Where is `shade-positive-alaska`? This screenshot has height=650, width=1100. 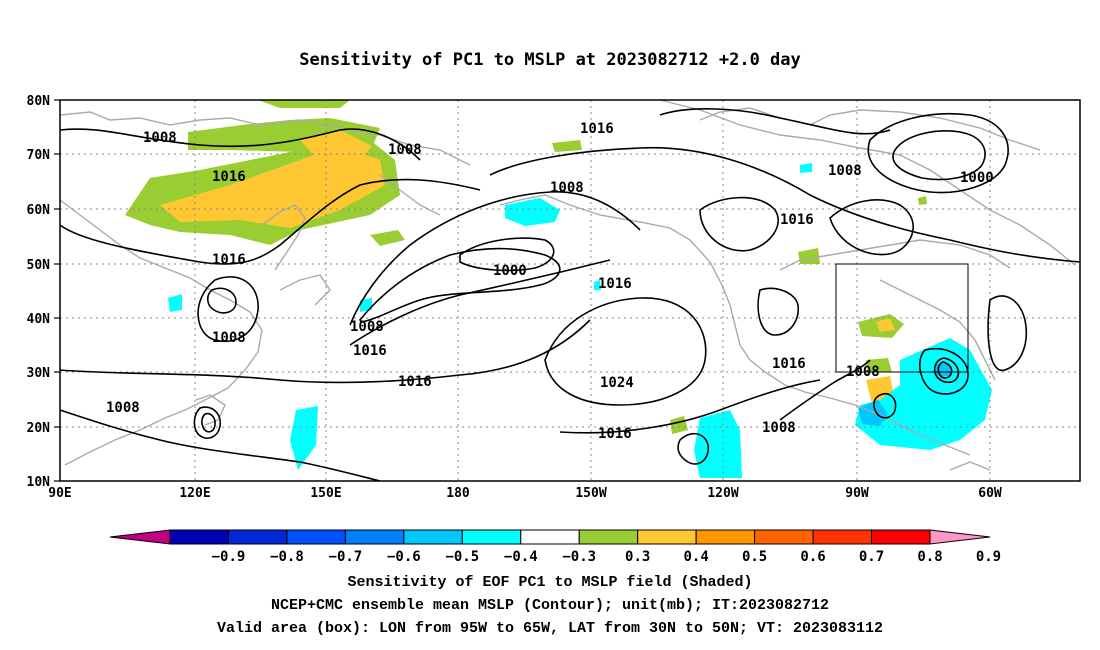
shade-positive-alaska is located at coordinates (567, 146).